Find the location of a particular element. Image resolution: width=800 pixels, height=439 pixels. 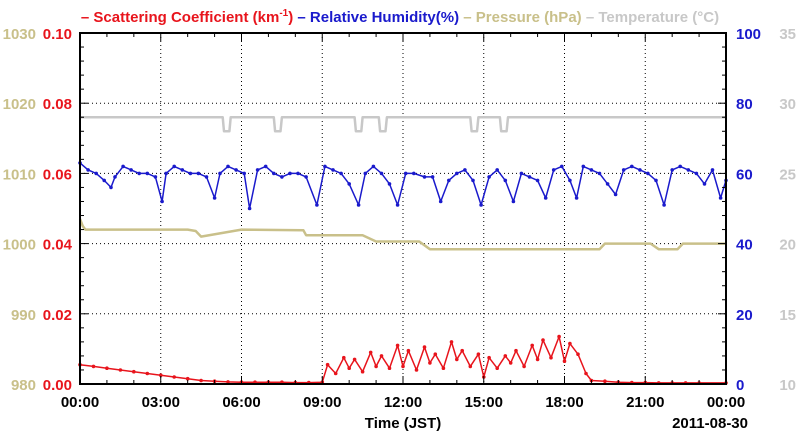

scattering-axis-tick-label: 0.08 is located at coordinates (57, 104).